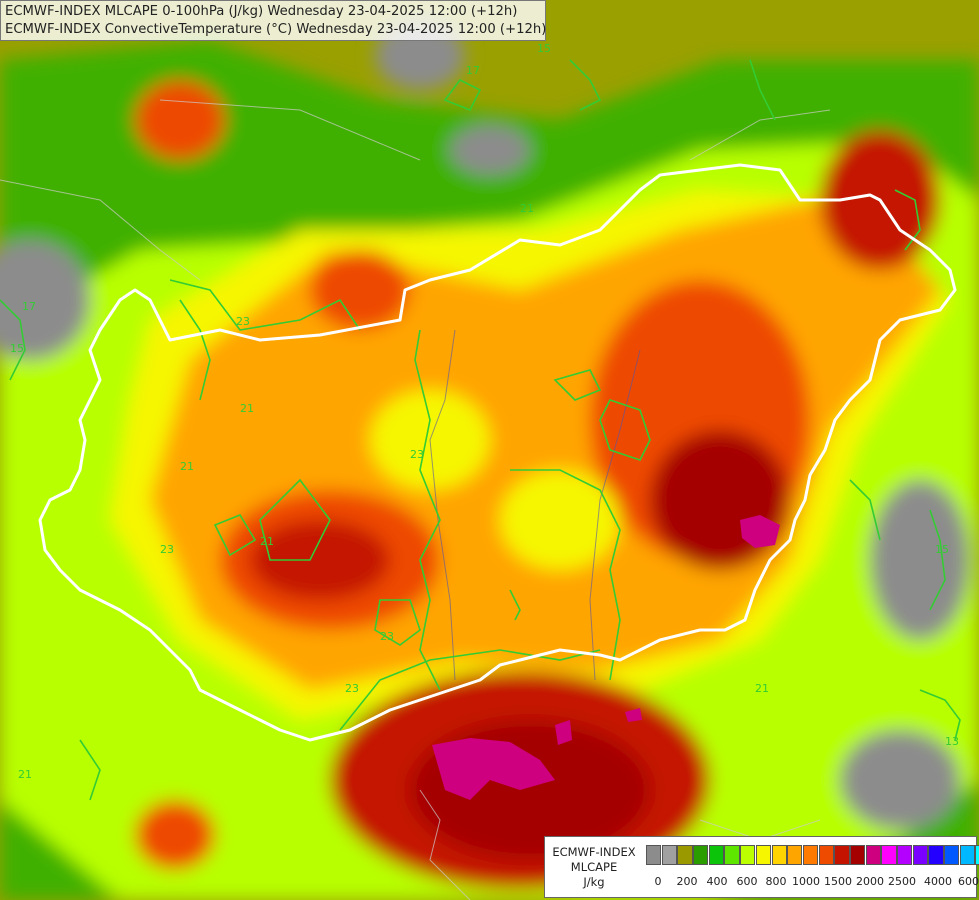  What do you see at coordinates (870, 881) in the screenshot?
I see `legend-tick-label: 2000` at bounding box center [870, 881].